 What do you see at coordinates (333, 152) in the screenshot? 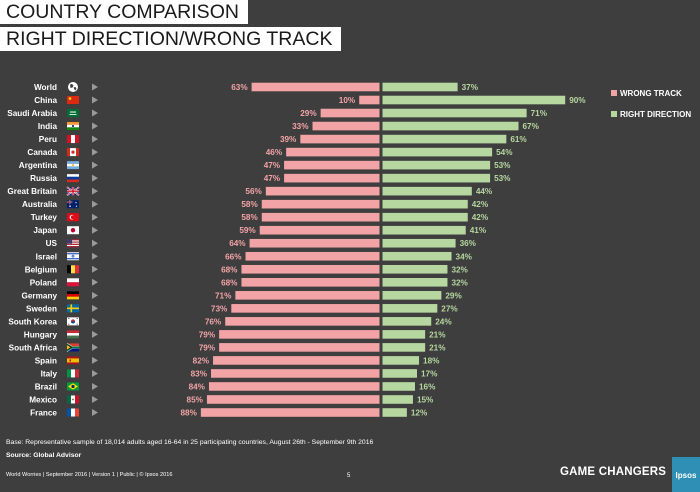
I see `bar-wrong-canada` at bounding box center [333, 152].